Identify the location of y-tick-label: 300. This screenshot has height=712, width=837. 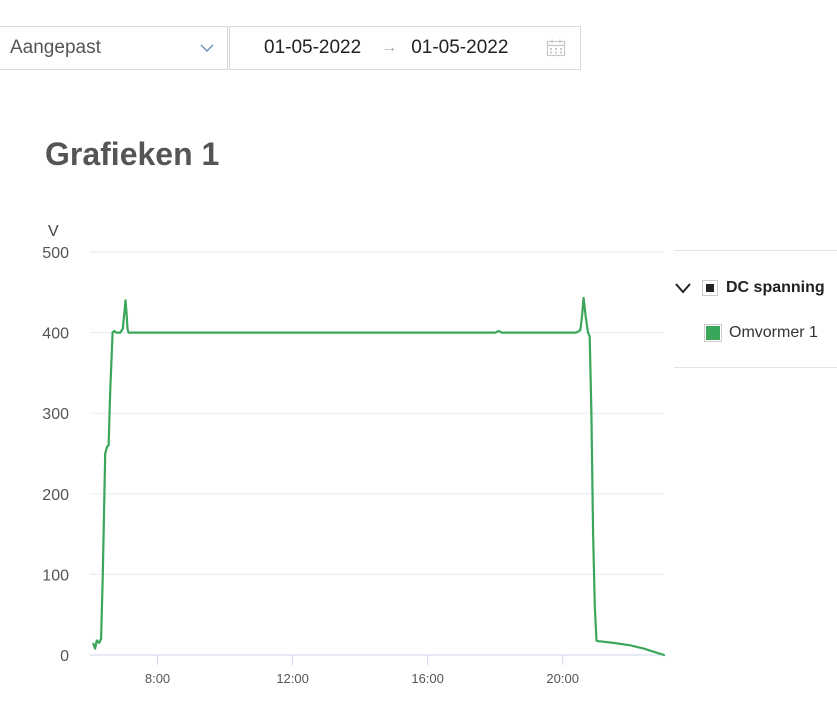
(55, 414).